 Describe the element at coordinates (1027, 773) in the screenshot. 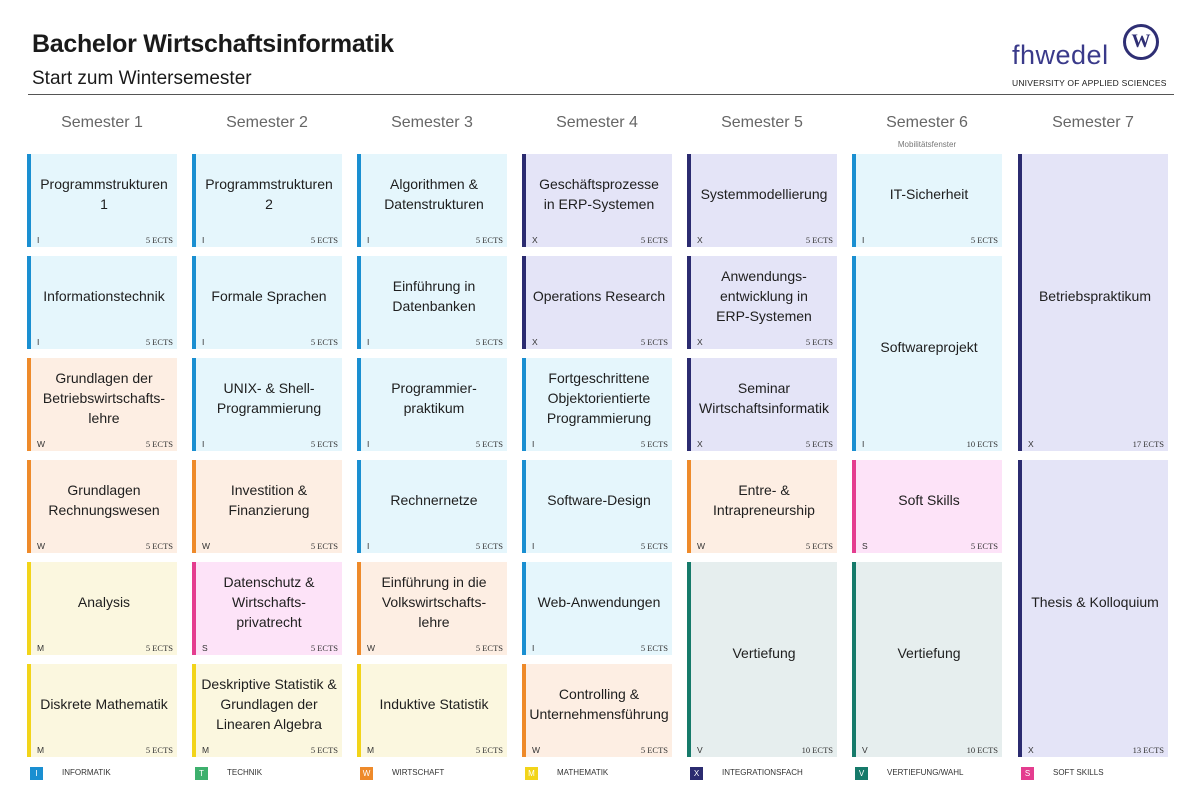

I see `legend-swatch: S` at that location.